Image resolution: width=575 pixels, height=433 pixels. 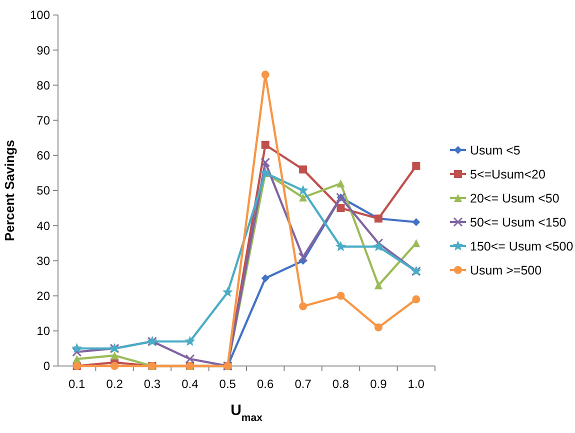 I want to click on x-tick-label: 1.0, so click(x=416, y=384).